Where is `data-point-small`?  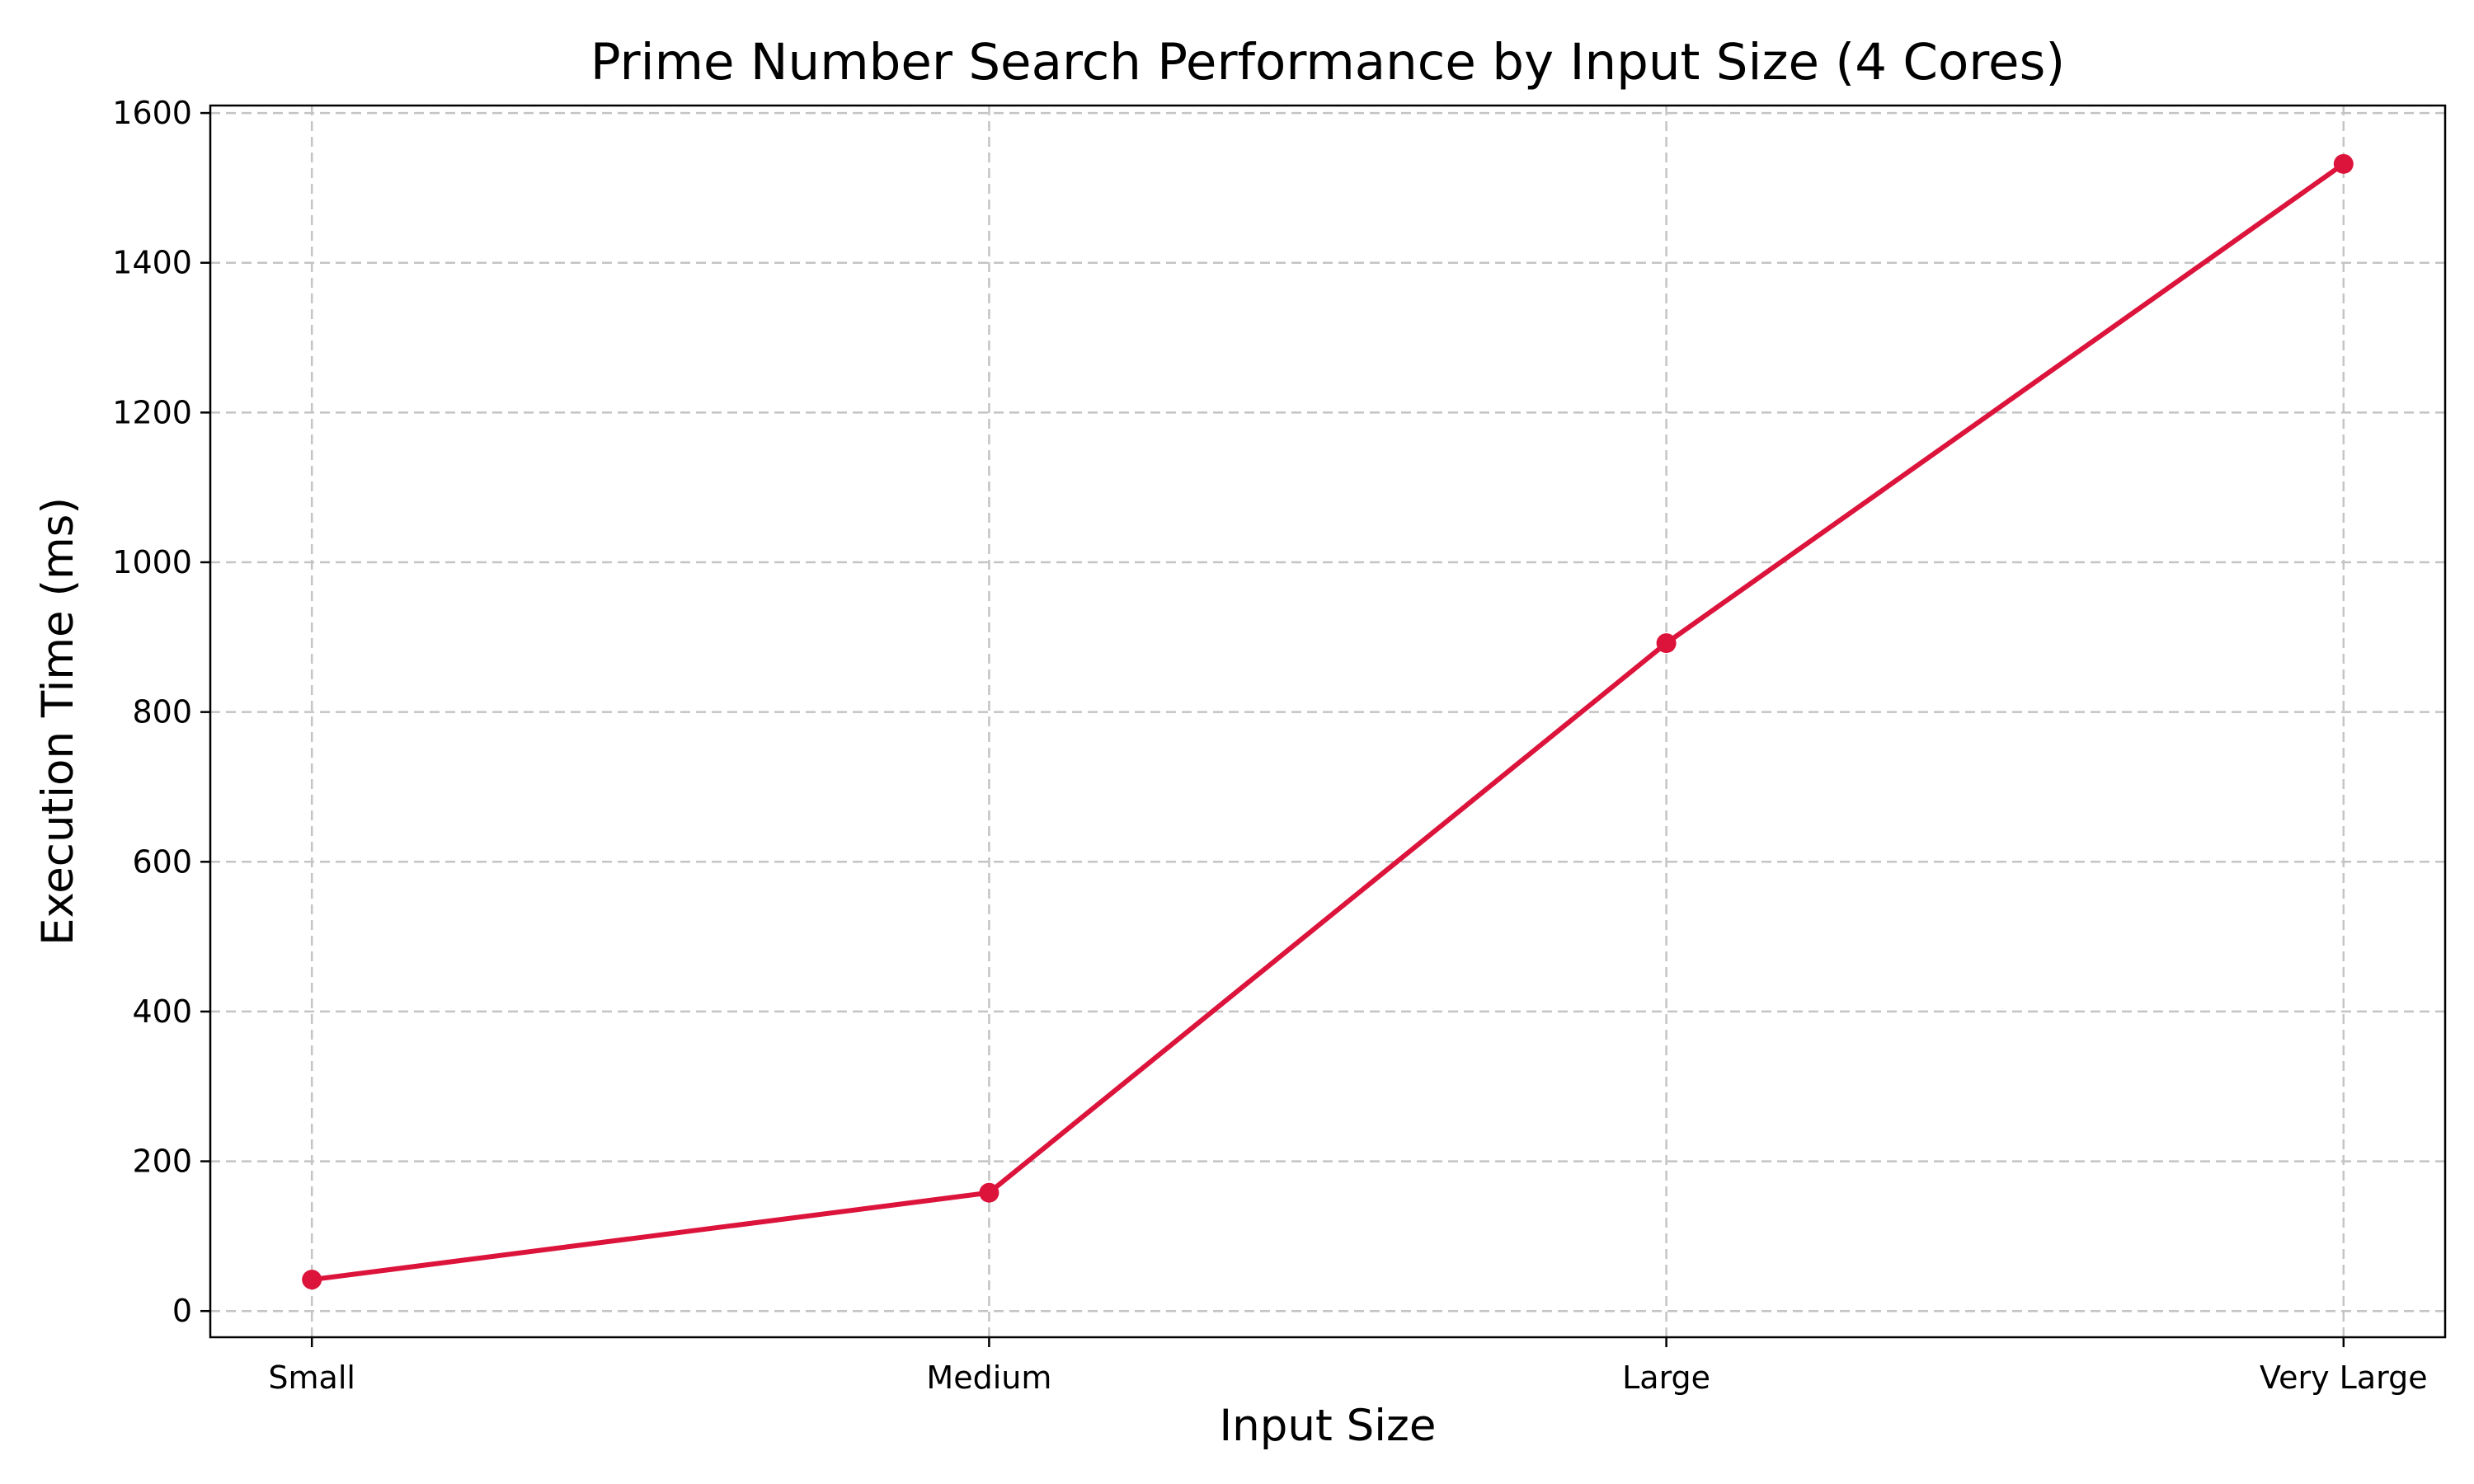
data-point-small is located at coordinates (312, 1280).